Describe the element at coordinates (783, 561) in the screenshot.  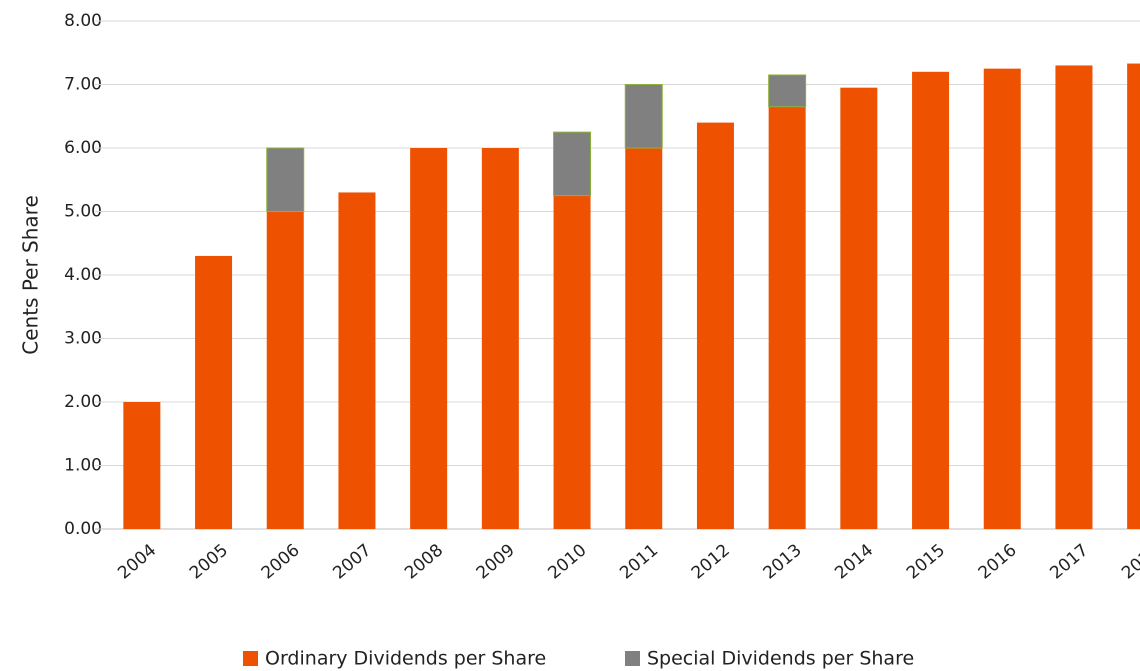
I see `x-tick-label: 2013` at that location.